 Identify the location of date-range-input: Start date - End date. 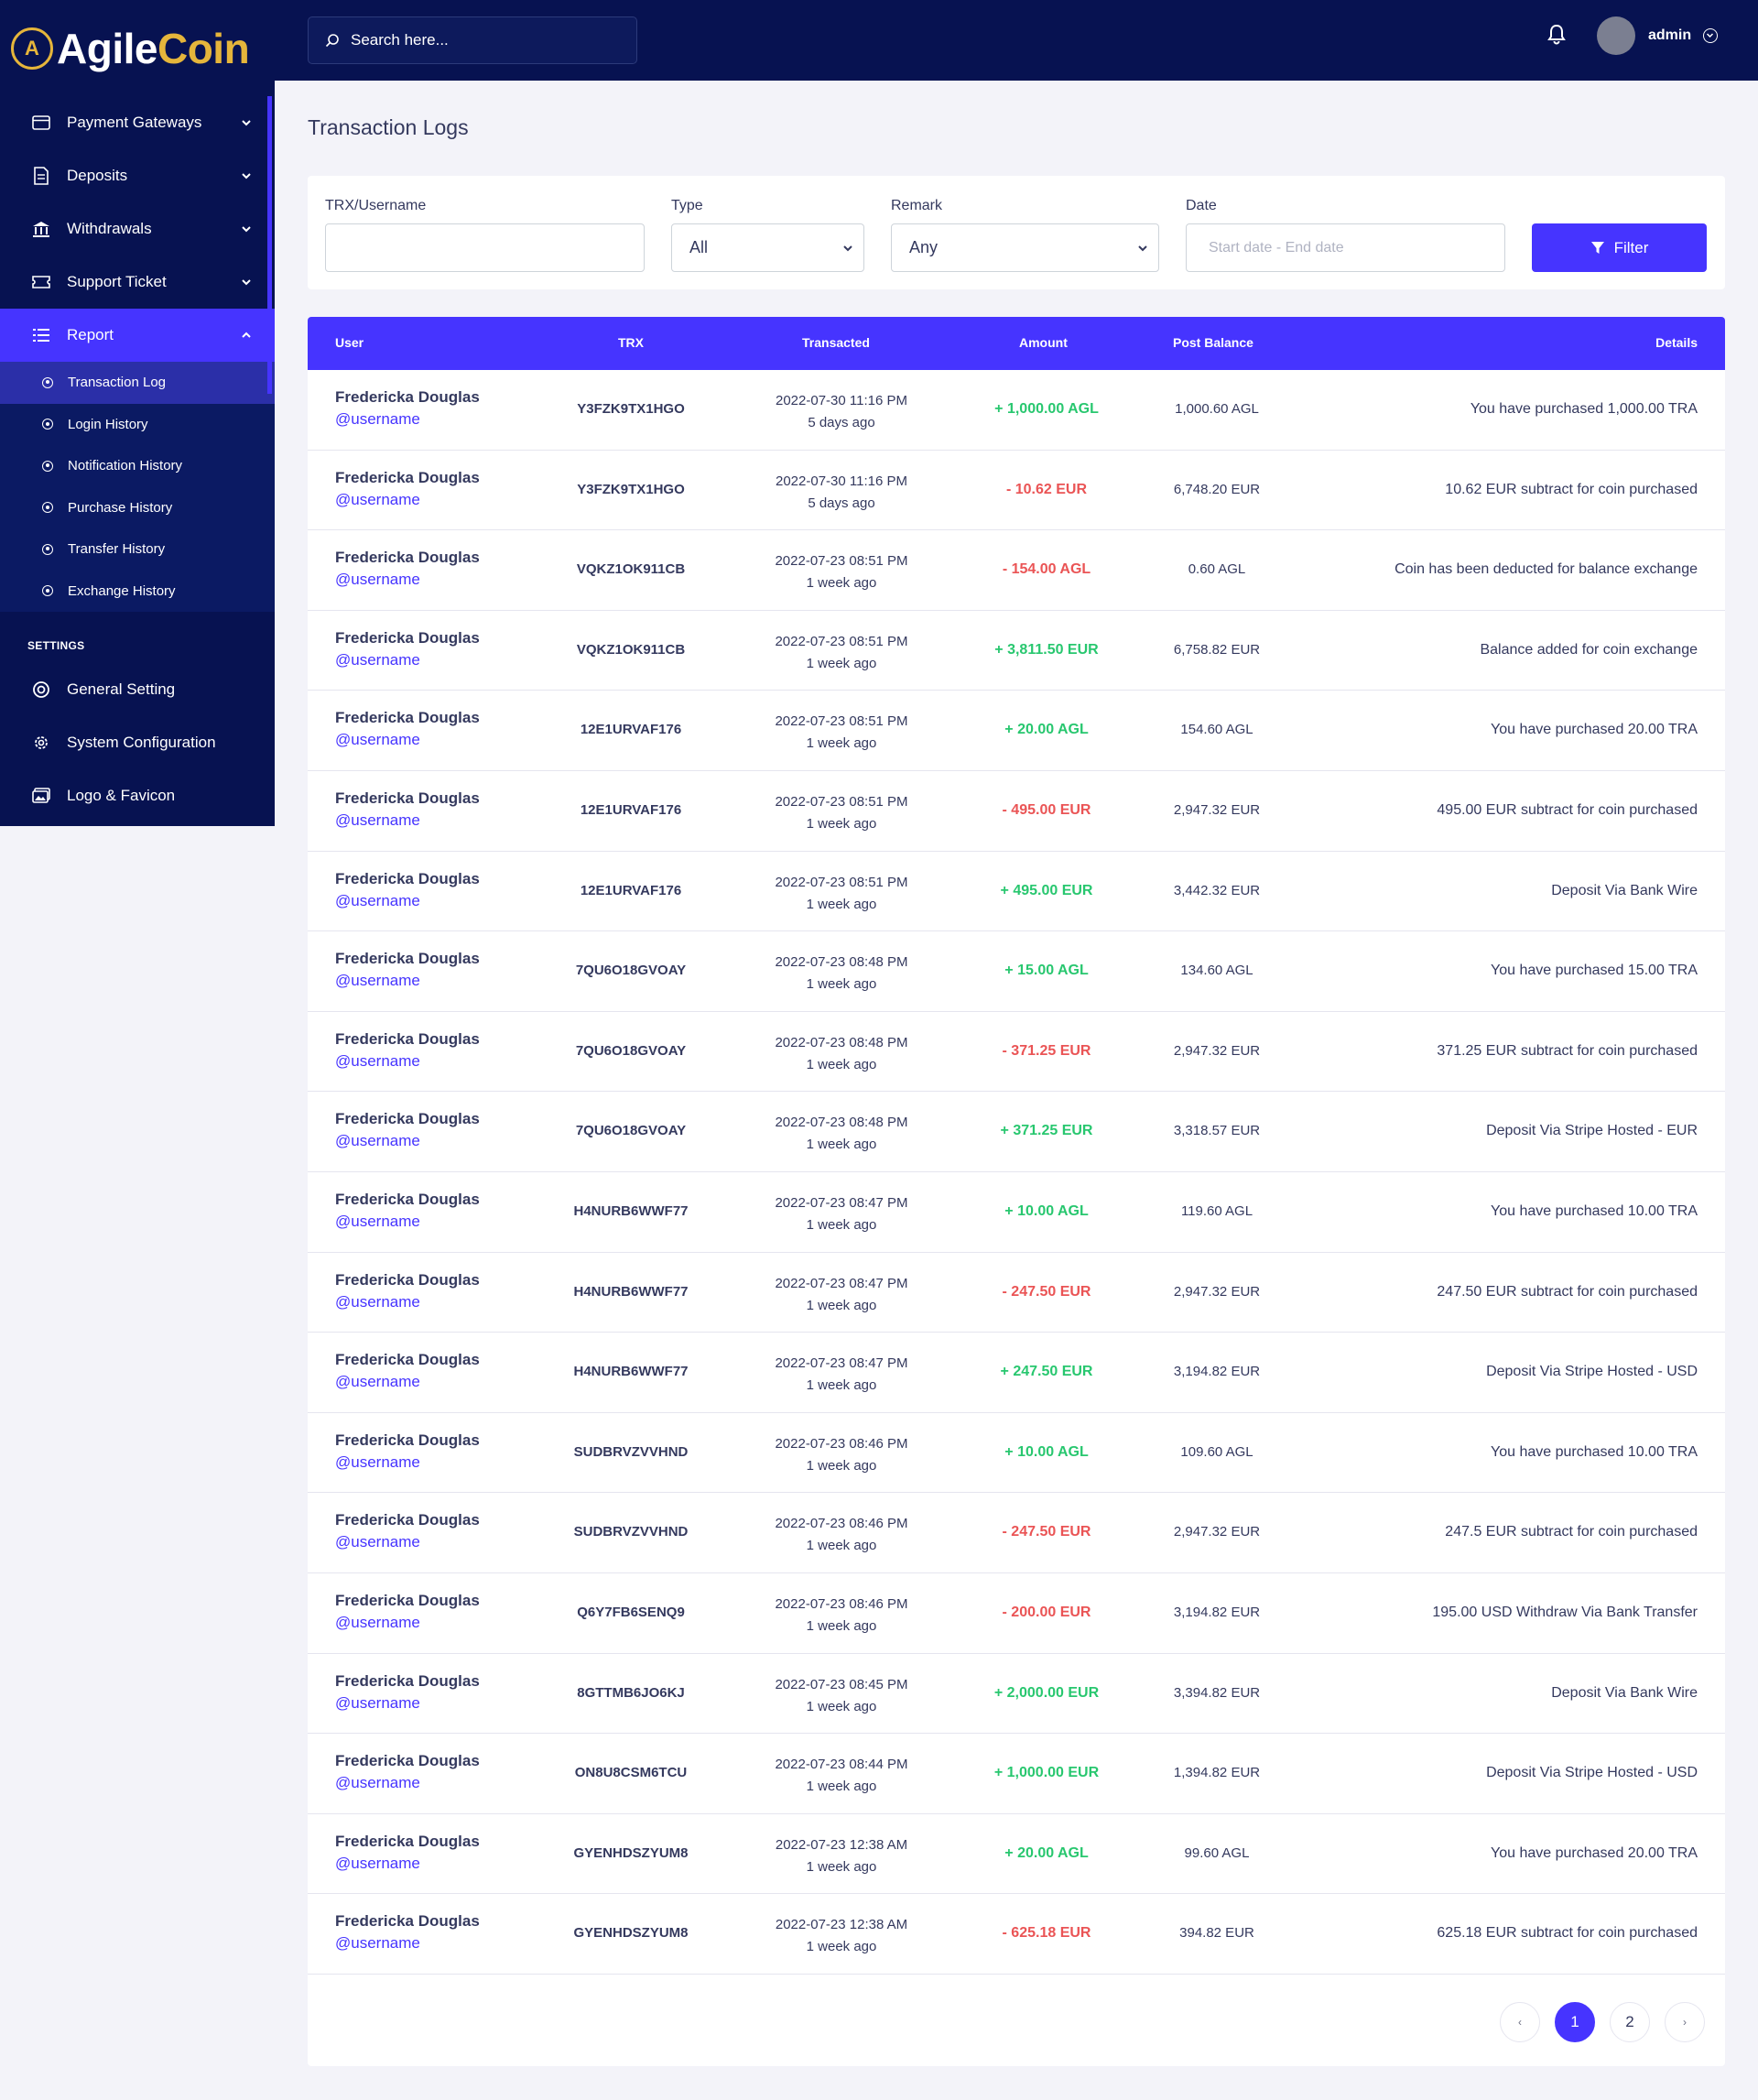
(1345, 247).